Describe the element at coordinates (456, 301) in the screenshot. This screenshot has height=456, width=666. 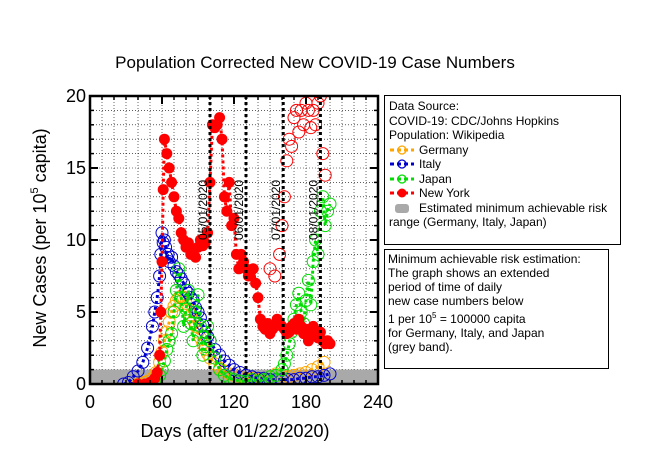
I see `info-line: new case numbers below` at that location.